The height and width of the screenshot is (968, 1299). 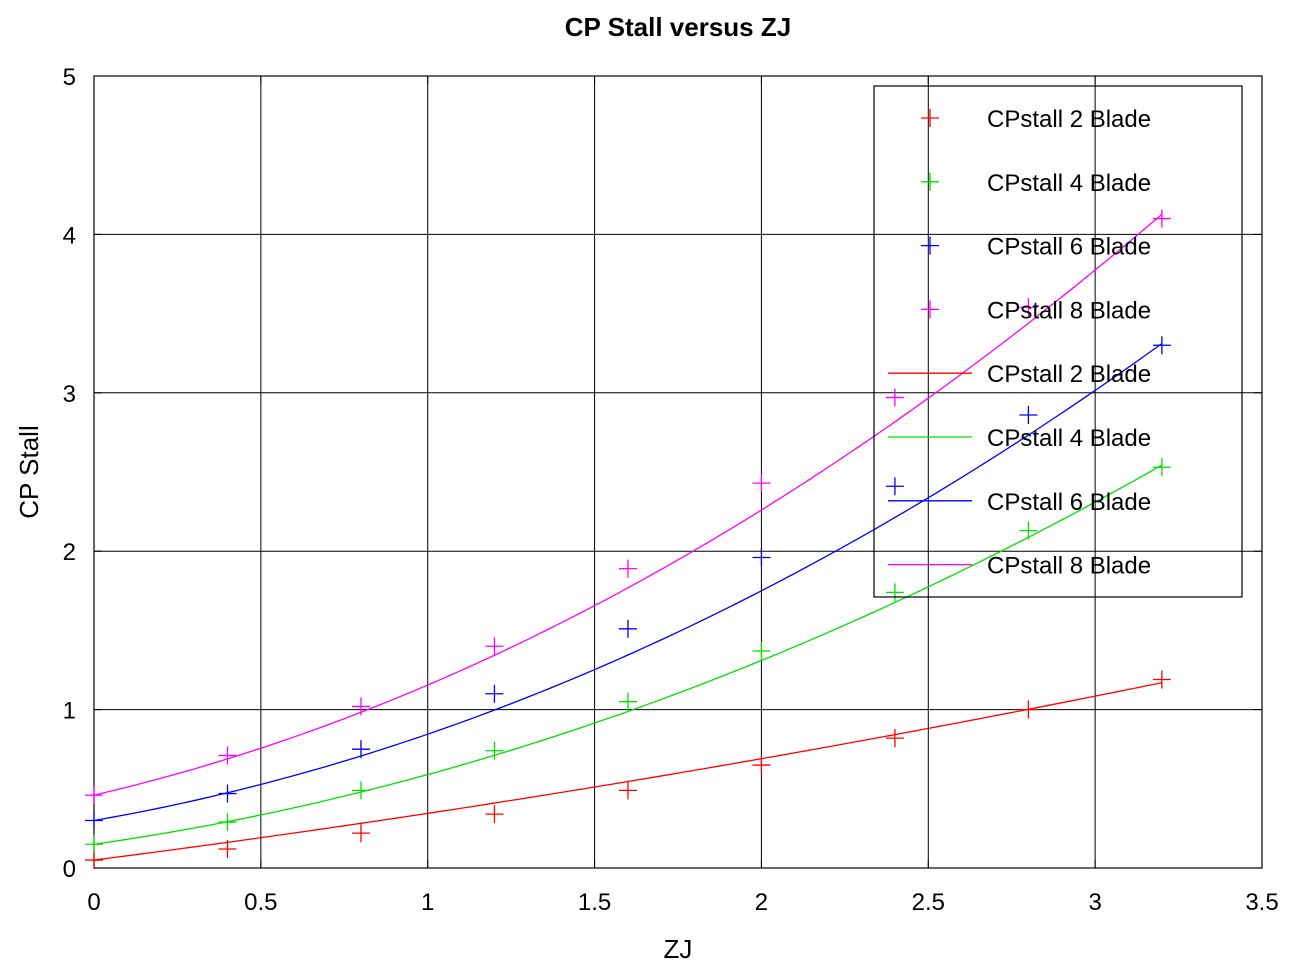 I want to click on y-tick-label: 4, so click(x=69, y=235).